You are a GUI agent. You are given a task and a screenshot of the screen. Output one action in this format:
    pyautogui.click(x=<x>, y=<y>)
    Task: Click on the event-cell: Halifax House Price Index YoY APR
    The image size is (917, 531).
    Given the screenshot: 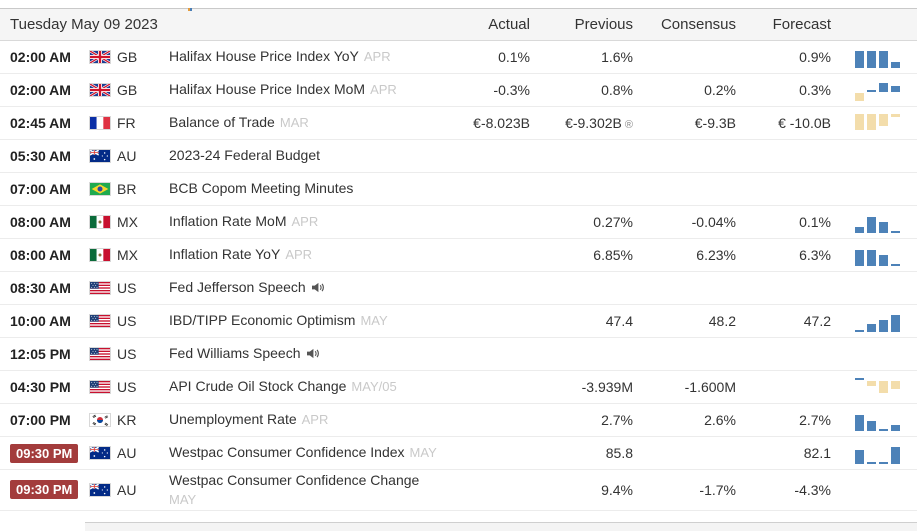 What is the action you would take?
    pyautogui.click(x=319, y=57)
    